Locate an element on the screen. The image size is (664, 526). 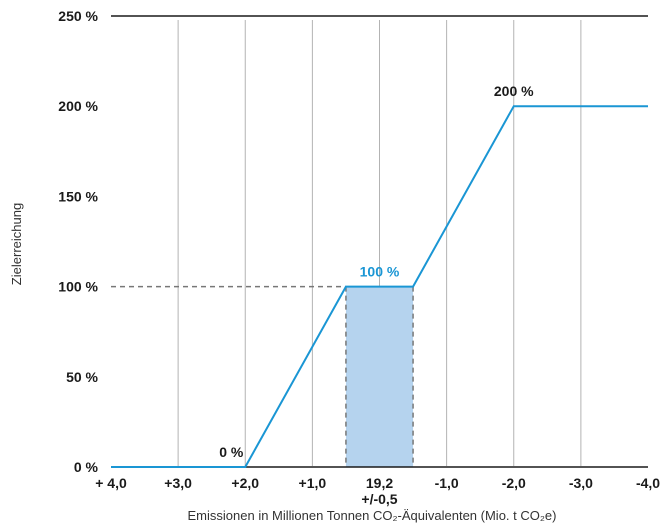
x-tick-label: +3,0 is located at coordinates (178, 483).